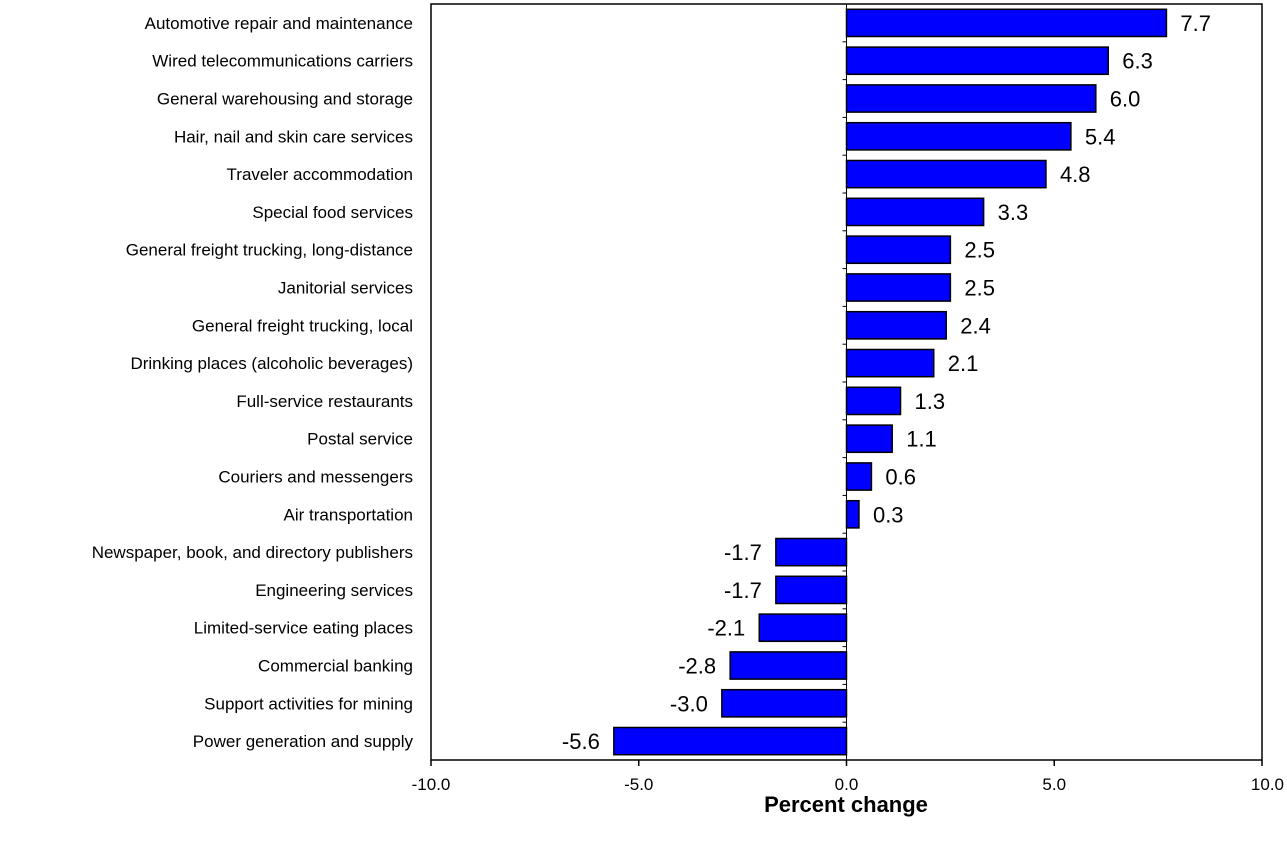 This screenshot has width=1287, height=842. Describe the element at coordinates (1054, 784) in the screenshot. I see `x-tick-label: 5.0` at that location.